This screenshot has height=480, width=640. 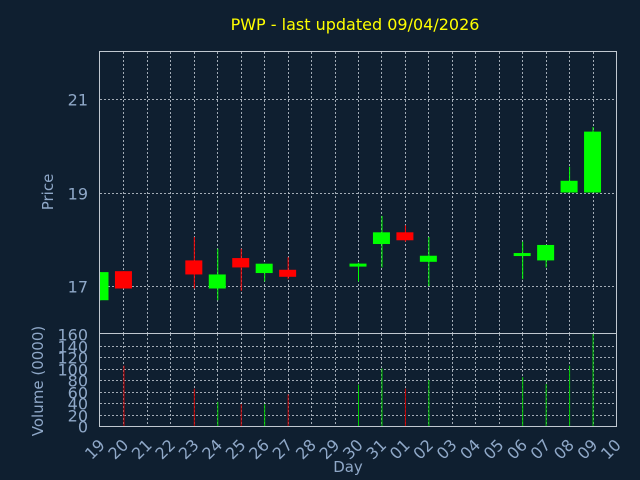 What do you see at coordinates (78, 404) in the screenshot?
I see `volume-tick-label: 40` at bounding box center [78, 404].